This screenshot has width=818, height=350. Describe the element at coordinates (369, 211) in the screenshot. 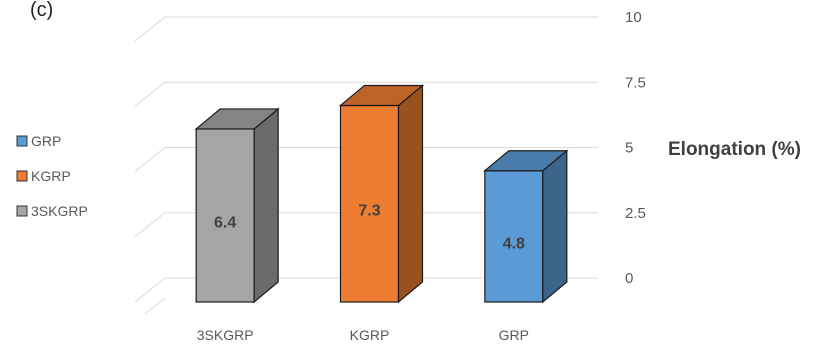

I see `data-label: 7.3` at that location.